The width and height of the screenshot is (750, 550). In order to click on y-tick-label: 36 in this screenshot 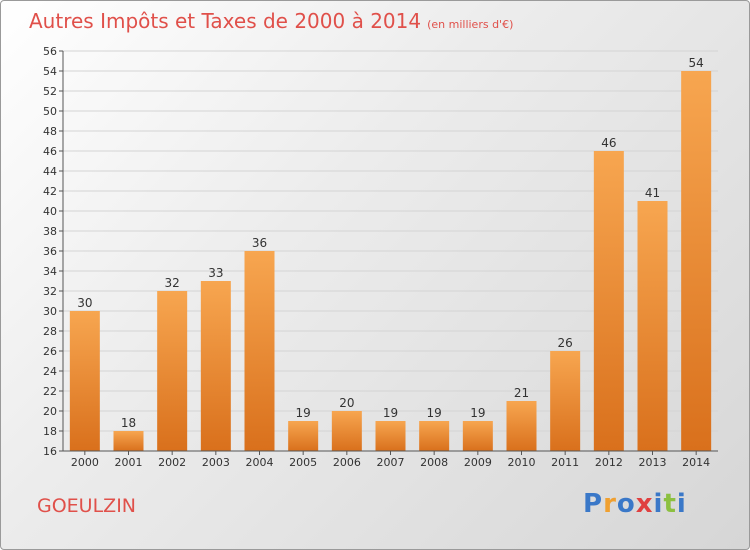, I will do `click(50, 251)`.